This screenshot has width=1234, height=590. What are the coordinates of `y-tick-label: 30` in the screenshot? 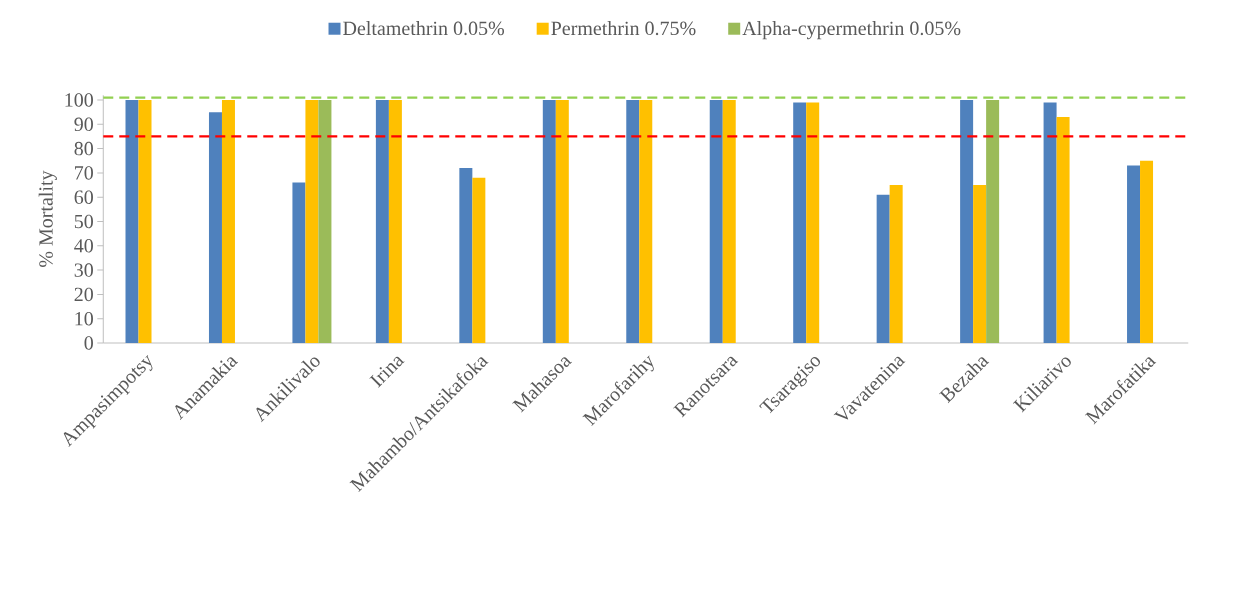 It's located at (83, 270).